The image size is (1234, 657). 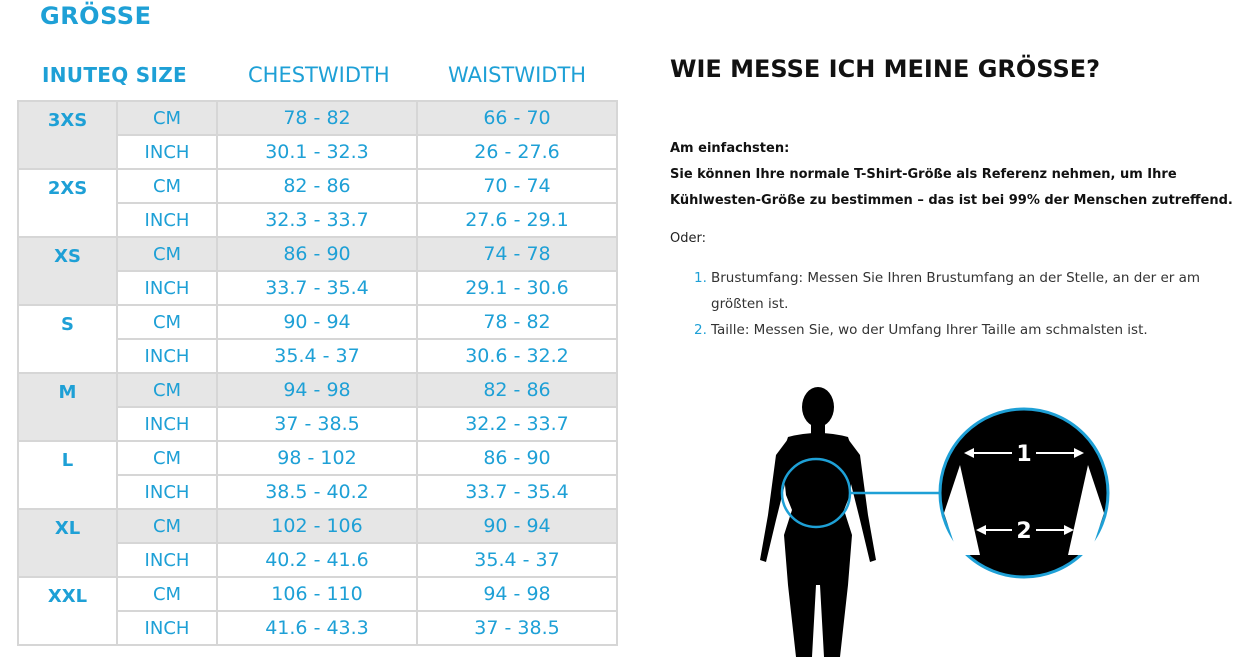 I want to click on label-waist: 2, so click(x=1023, y=531).